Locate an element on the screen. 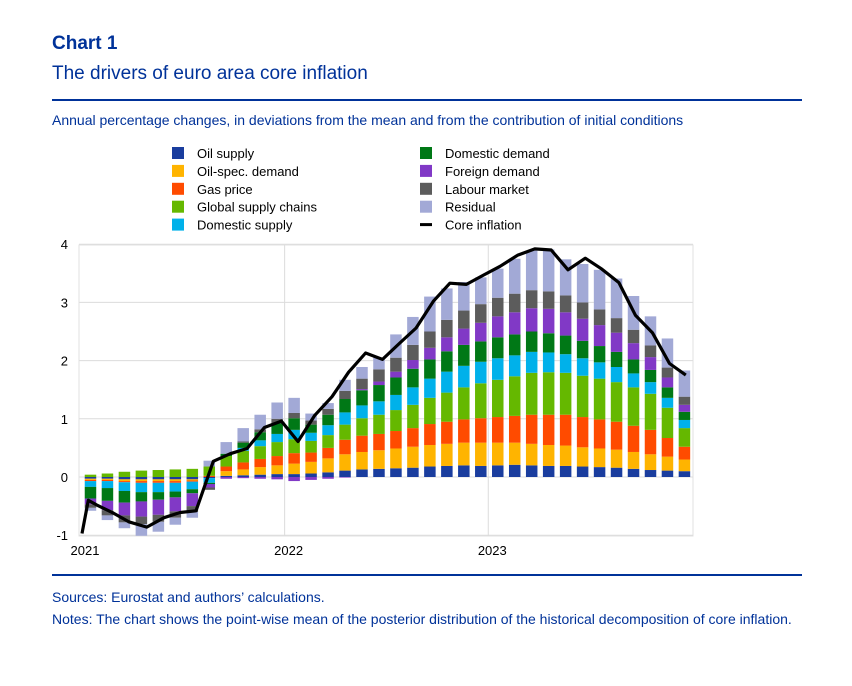 The image size is (852, 686). legend-swatch-global_supply is located at coordinates (178, 206).